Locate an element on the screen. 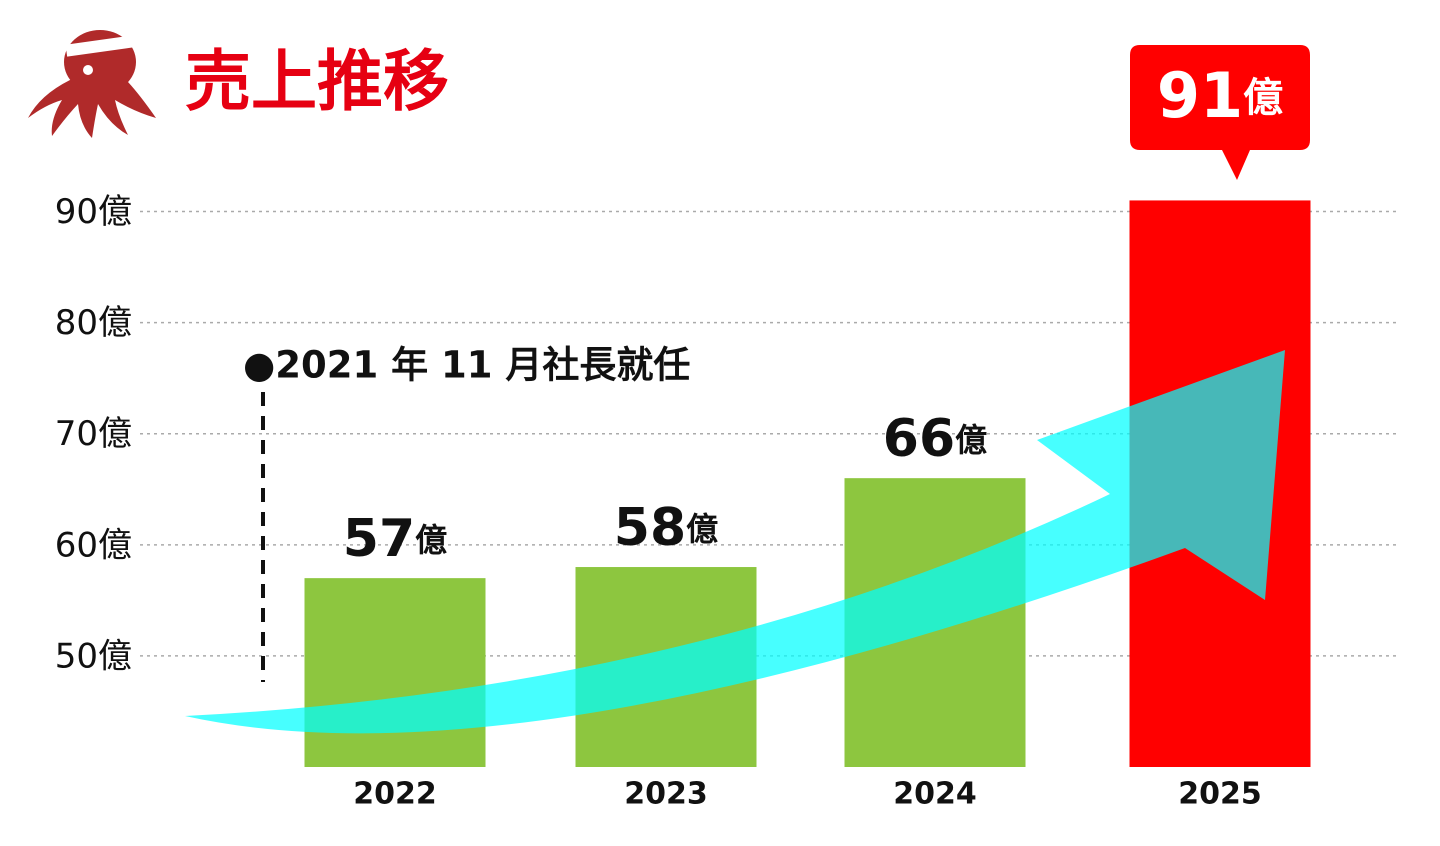 Image resolution: width=1440 pixels, height=846 pixels. value-label: 66億 is located at coordinates (935, 439).